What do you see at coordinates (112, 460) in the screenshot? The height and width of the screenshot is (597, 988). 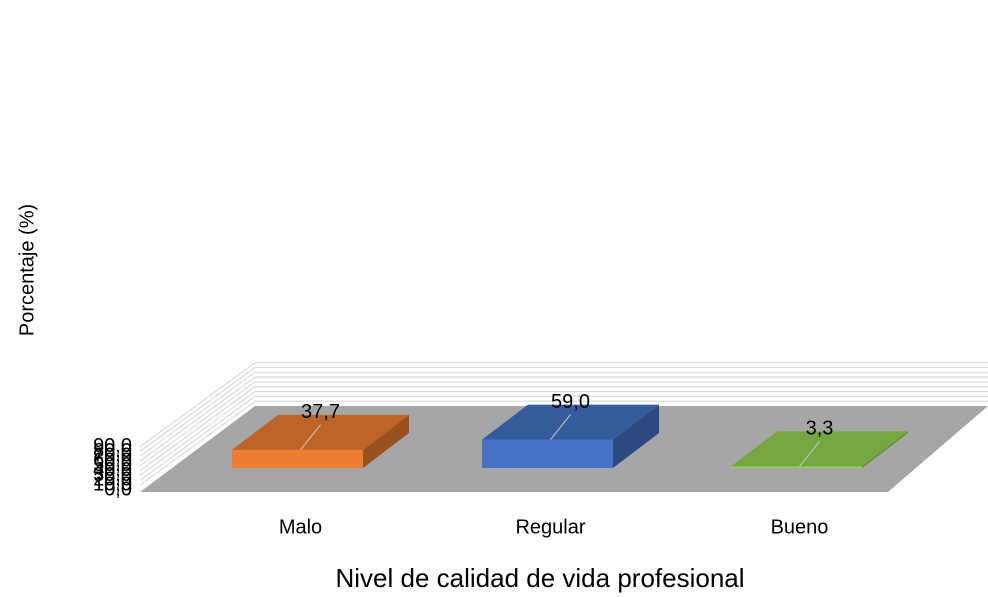 I see `y-tick-label: 60,0` at bounding box center [112, 460].